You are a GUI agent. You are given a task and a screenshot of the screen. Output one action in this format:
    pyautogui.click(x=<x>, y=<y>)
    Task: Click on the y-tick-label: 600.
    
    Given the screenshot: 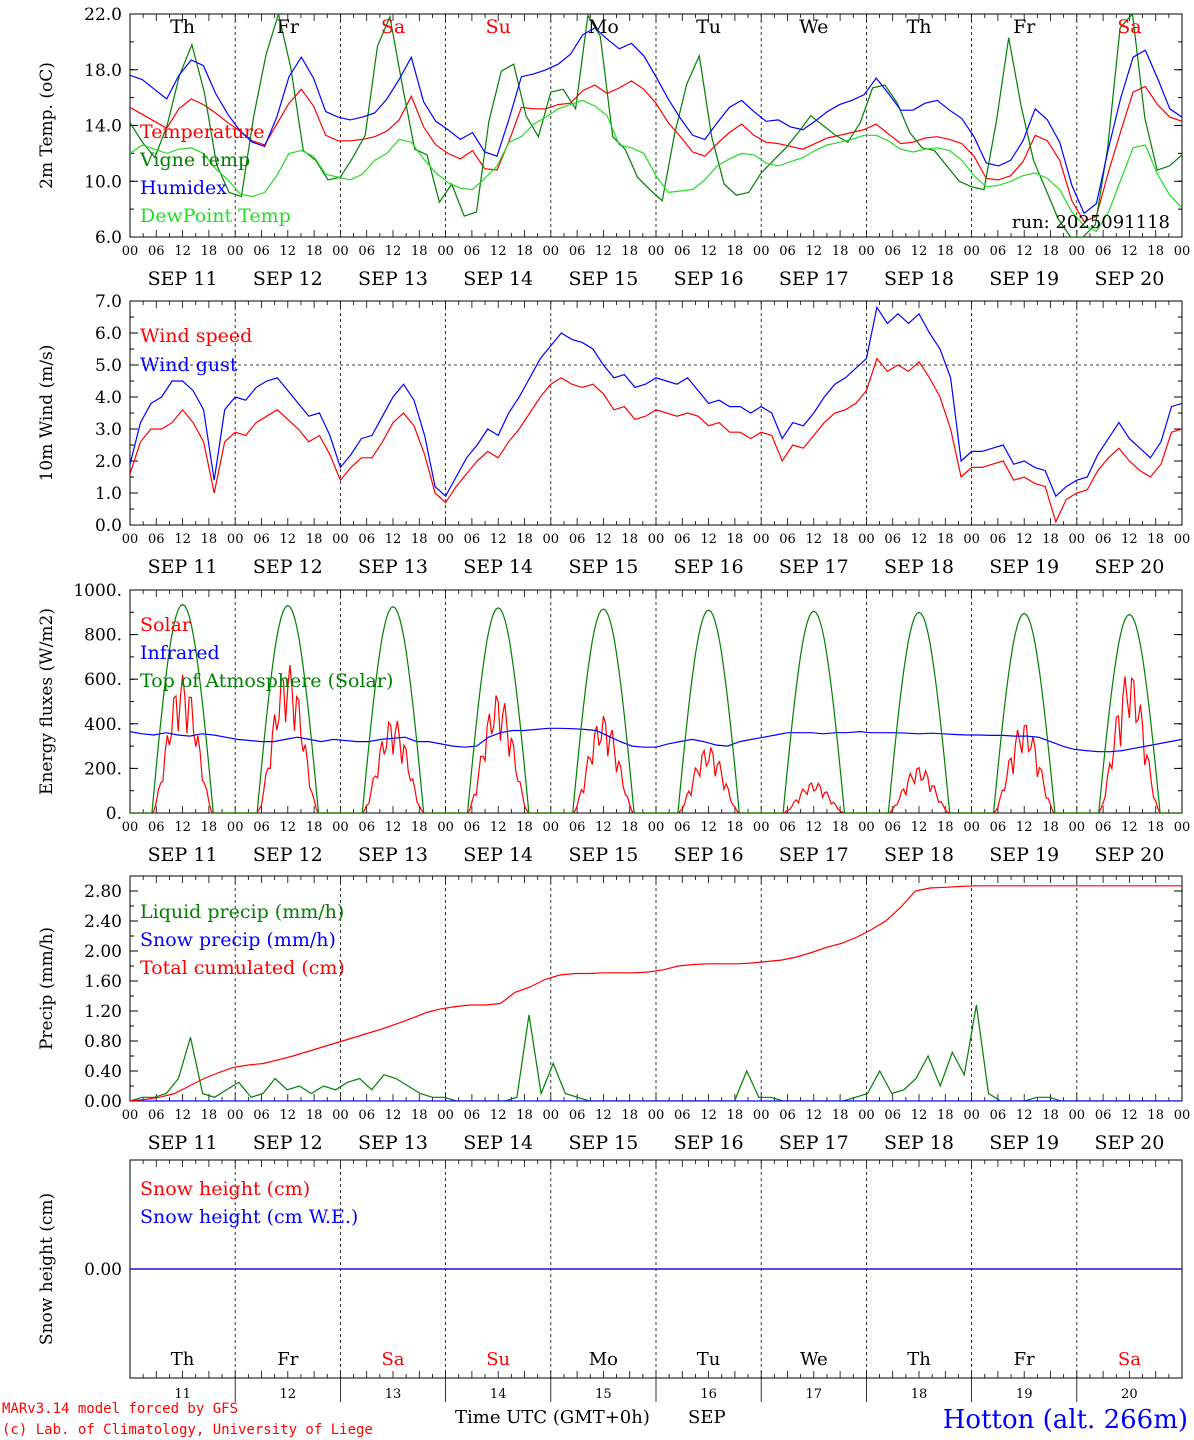 What is the action you would take?
    pyautogui.click(x=103, y=680)
    